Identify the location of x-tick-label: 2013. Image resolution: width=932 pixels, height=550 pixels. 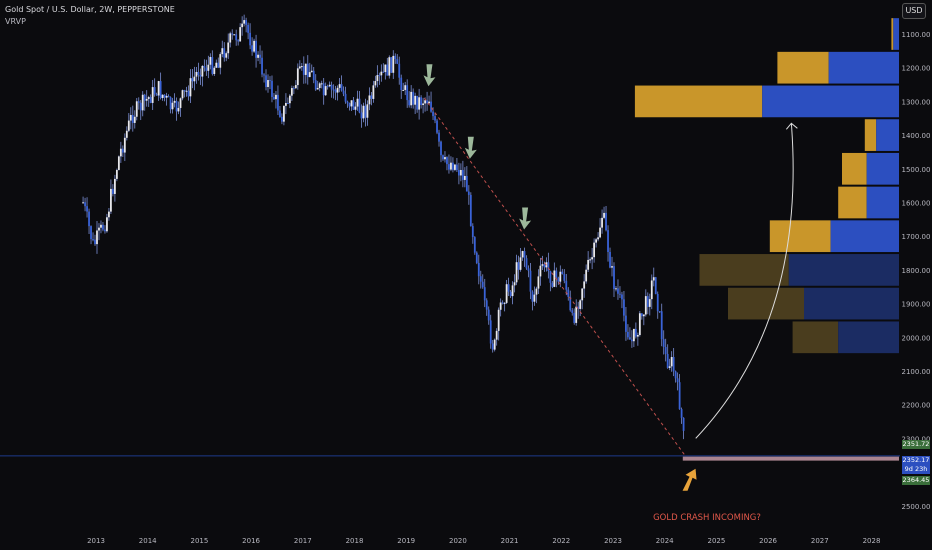
(96, 541).